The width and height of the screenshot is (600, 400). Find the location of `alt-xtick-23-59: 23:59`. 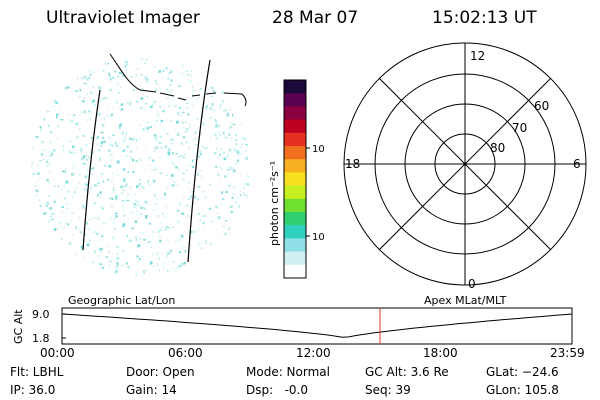

alt-xtick-23-59: 23:59 is located at coordinates (567, 353).